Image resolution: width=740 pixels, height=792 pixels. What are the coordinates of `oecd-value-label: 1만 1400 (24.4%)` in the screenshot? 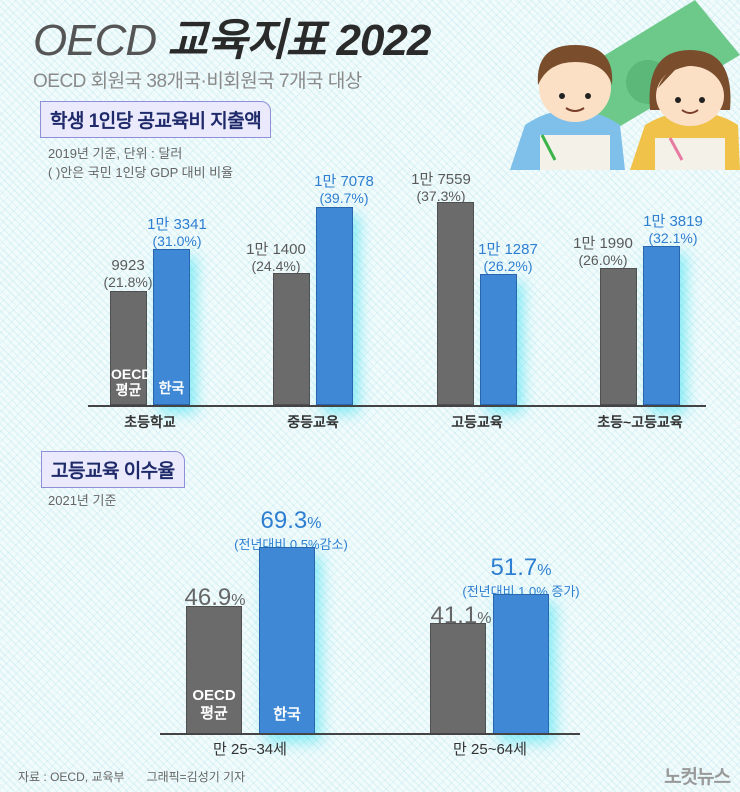 It's located at (276, 257).